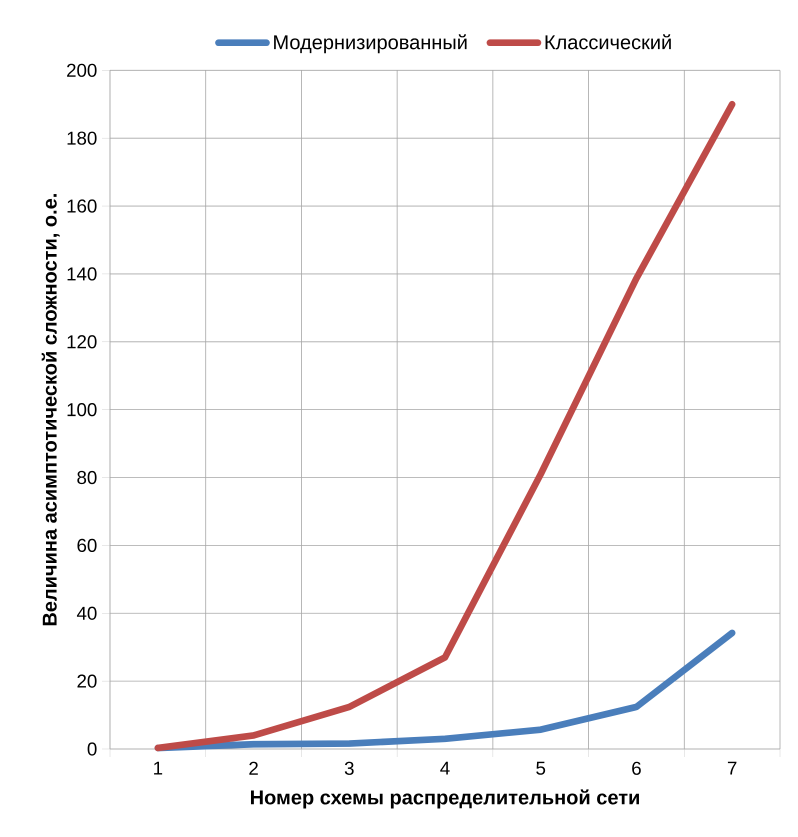 The width and height of the screenshot is (798, 837). Describe the element at coordinates (541, 768) in the screenshot. I see `x-tick-label: 5` at that location.